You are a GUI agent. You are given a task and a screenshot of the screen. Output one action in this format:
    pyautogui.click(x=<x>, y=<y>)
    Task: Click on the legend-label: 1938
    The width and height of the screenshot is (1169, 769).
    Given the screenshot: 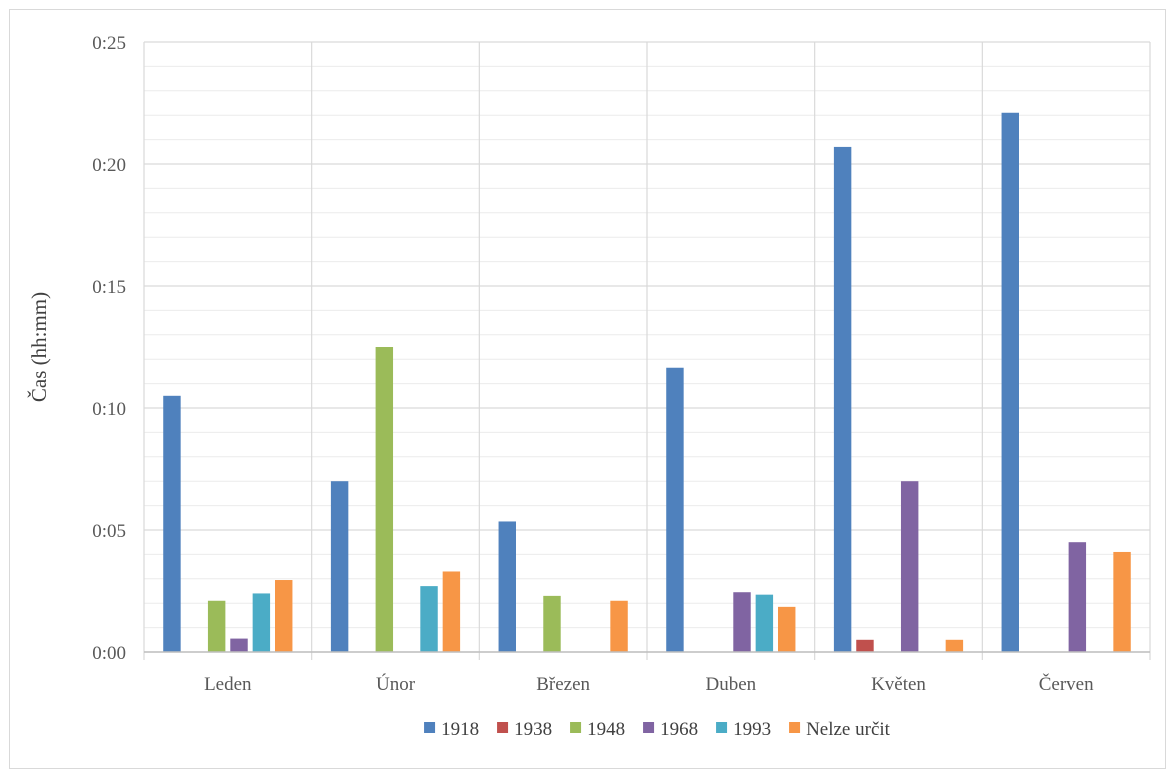 What is the action you would take?
    pyautogui.click(x=533, y=729)
    